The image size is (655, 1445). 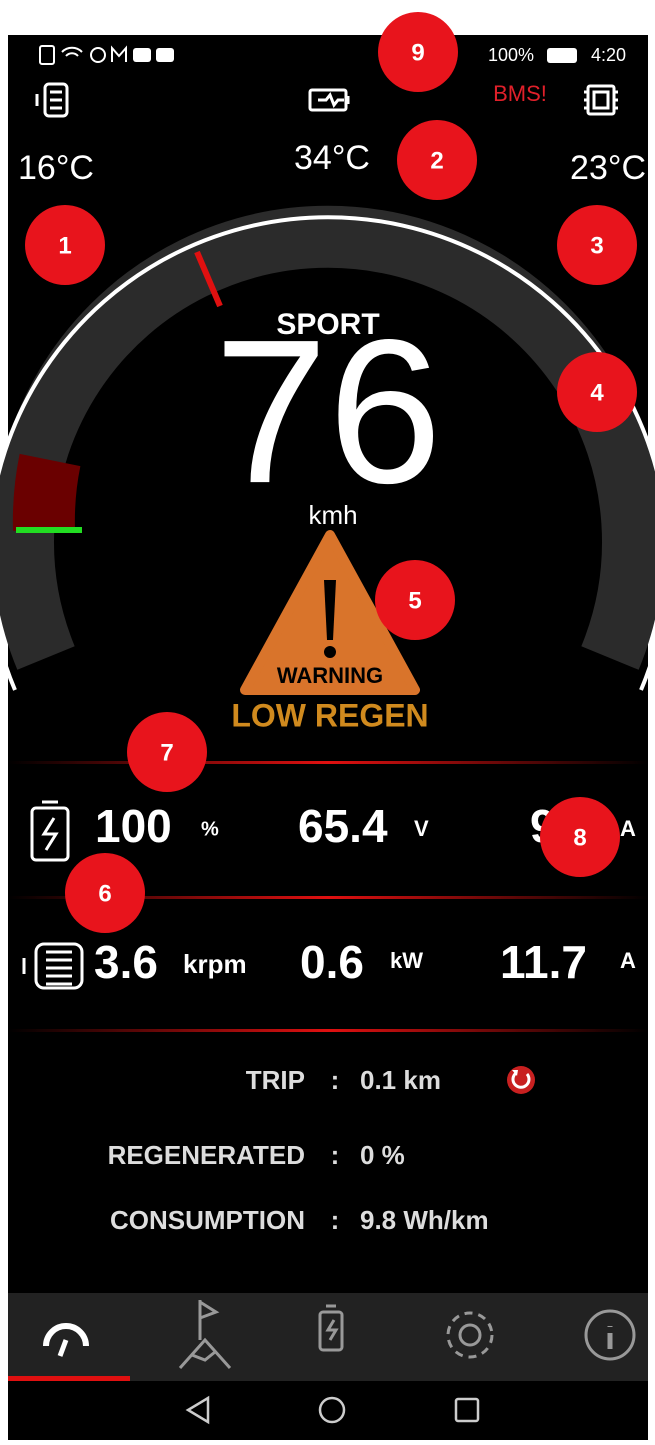 What do you see at coordinates (467, 1410) in the screenshot?
I see `nav-recents` at bounding box center [467, 1410].